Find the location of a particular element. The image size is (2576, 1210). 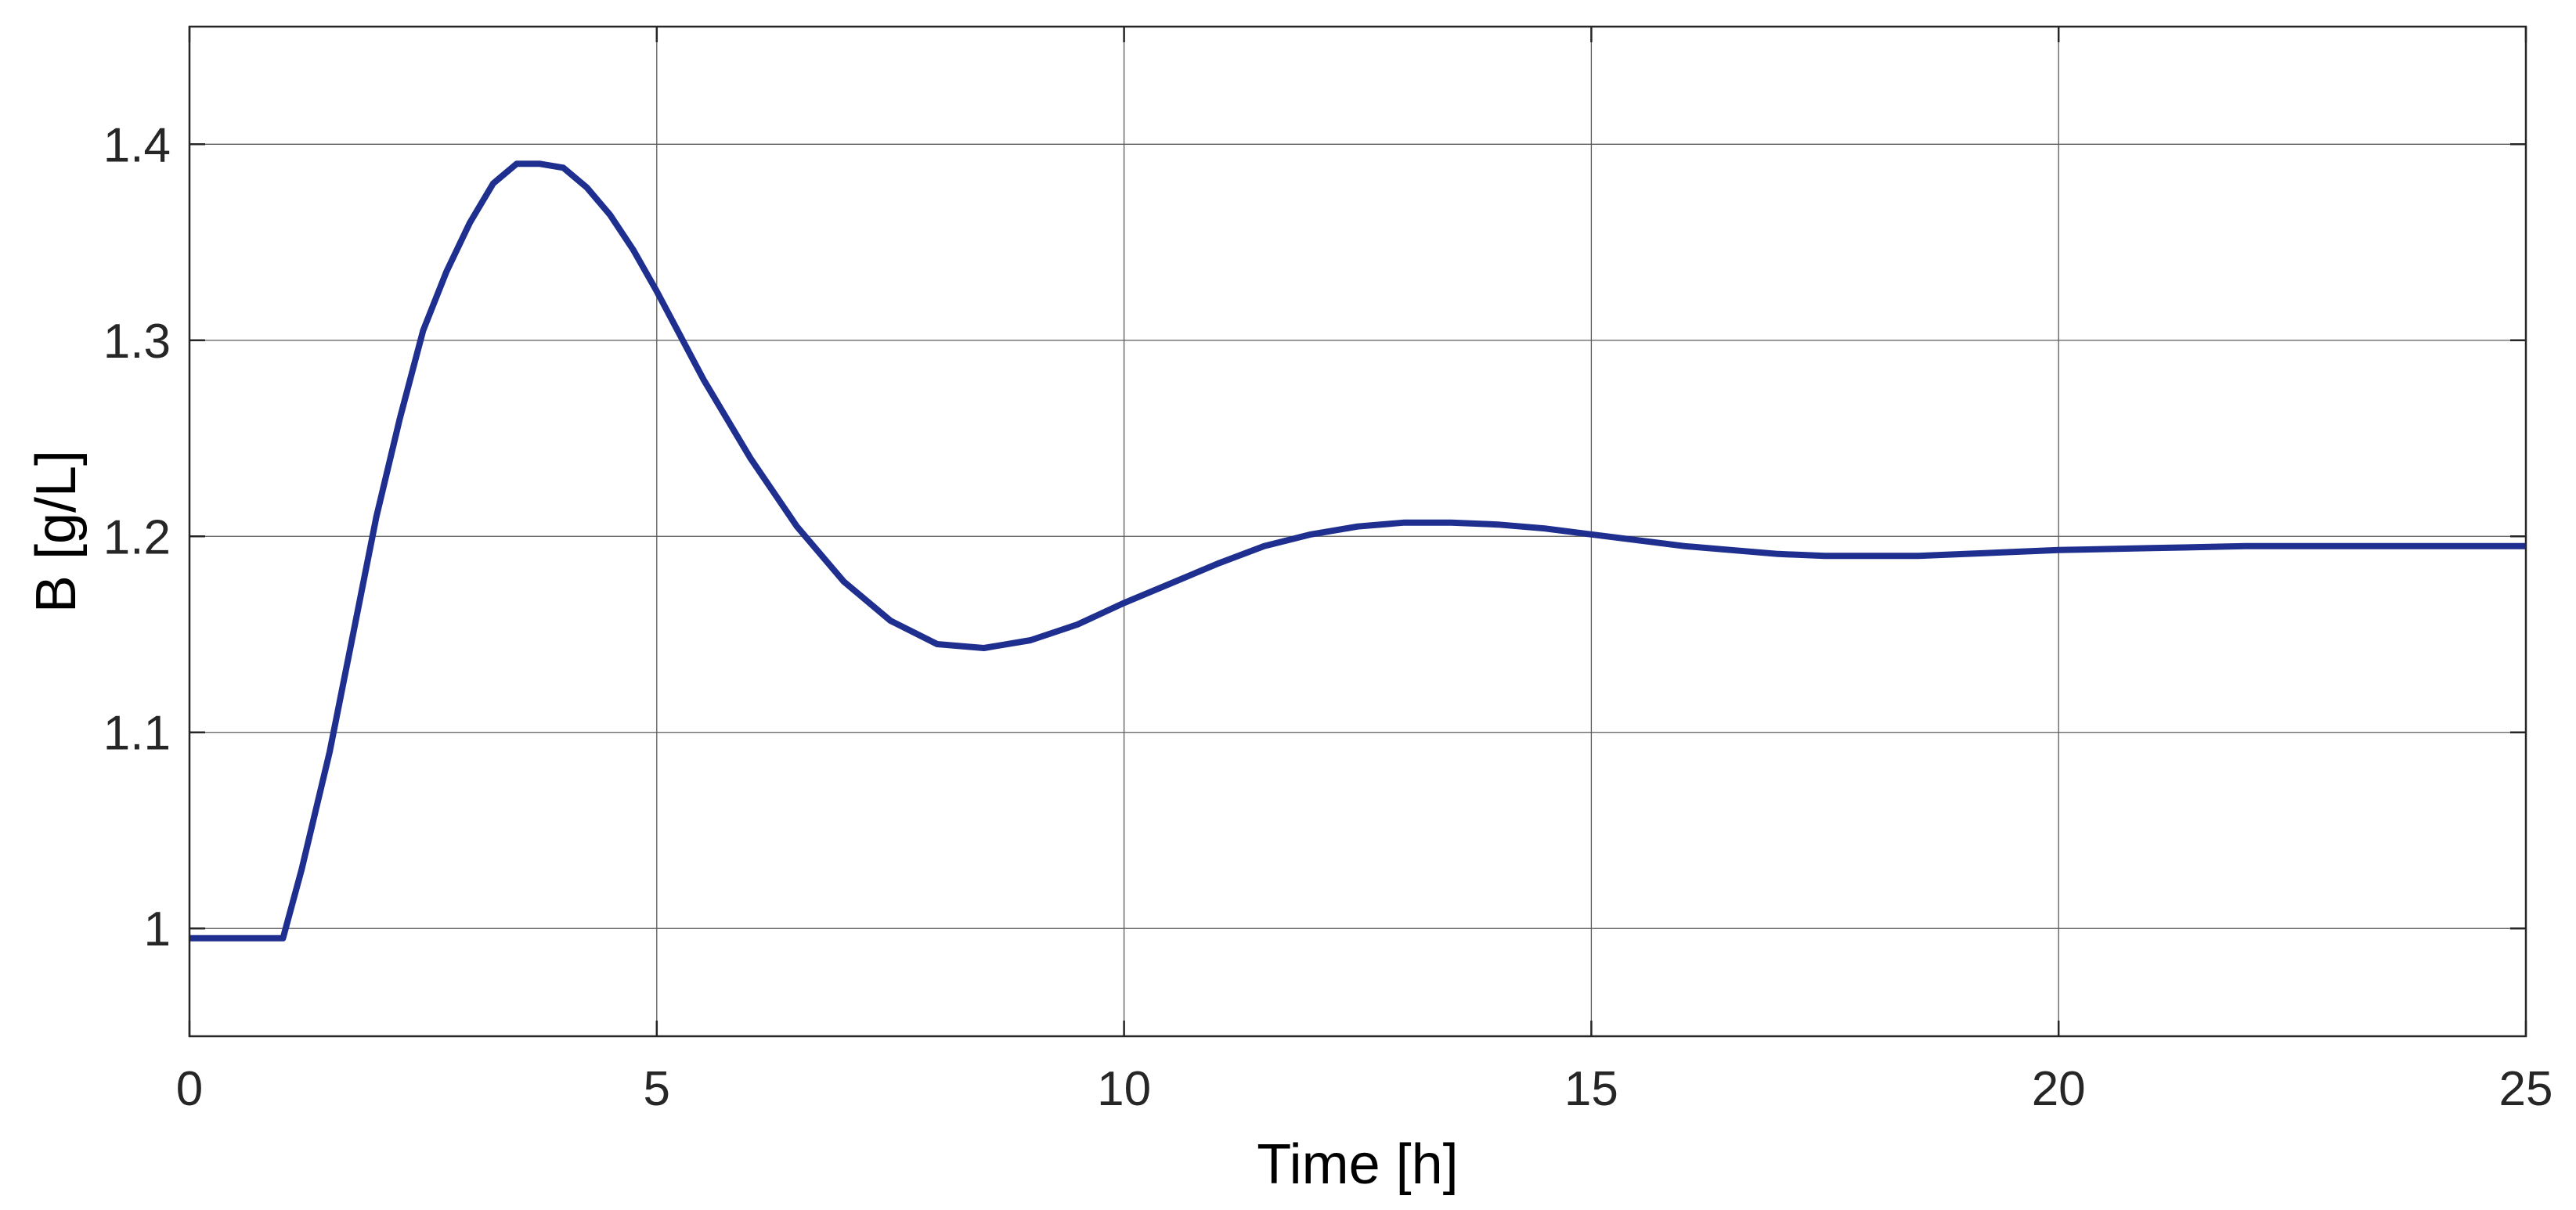

x-tick-label: 5 is located at coordinates (657, 1089).